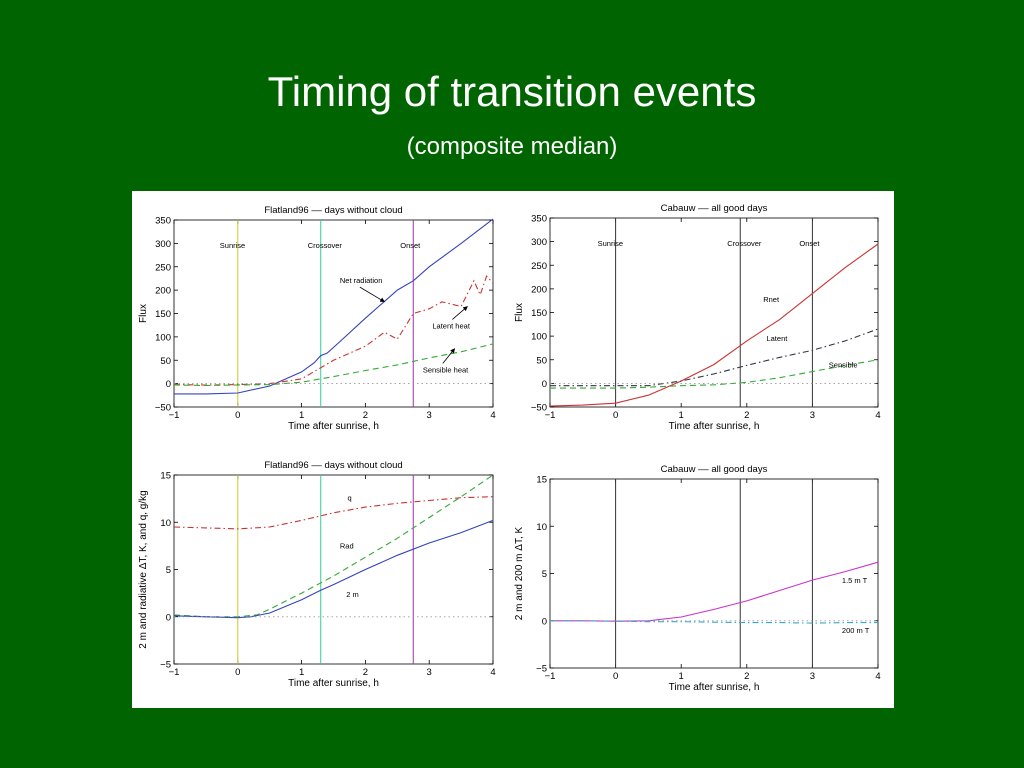 This screenshot has width=1024, height=768. What do you see at coordinates (347, 546) in the screenshot?
I see `annotation-rad: Rad` at bounding box center [347, 546].